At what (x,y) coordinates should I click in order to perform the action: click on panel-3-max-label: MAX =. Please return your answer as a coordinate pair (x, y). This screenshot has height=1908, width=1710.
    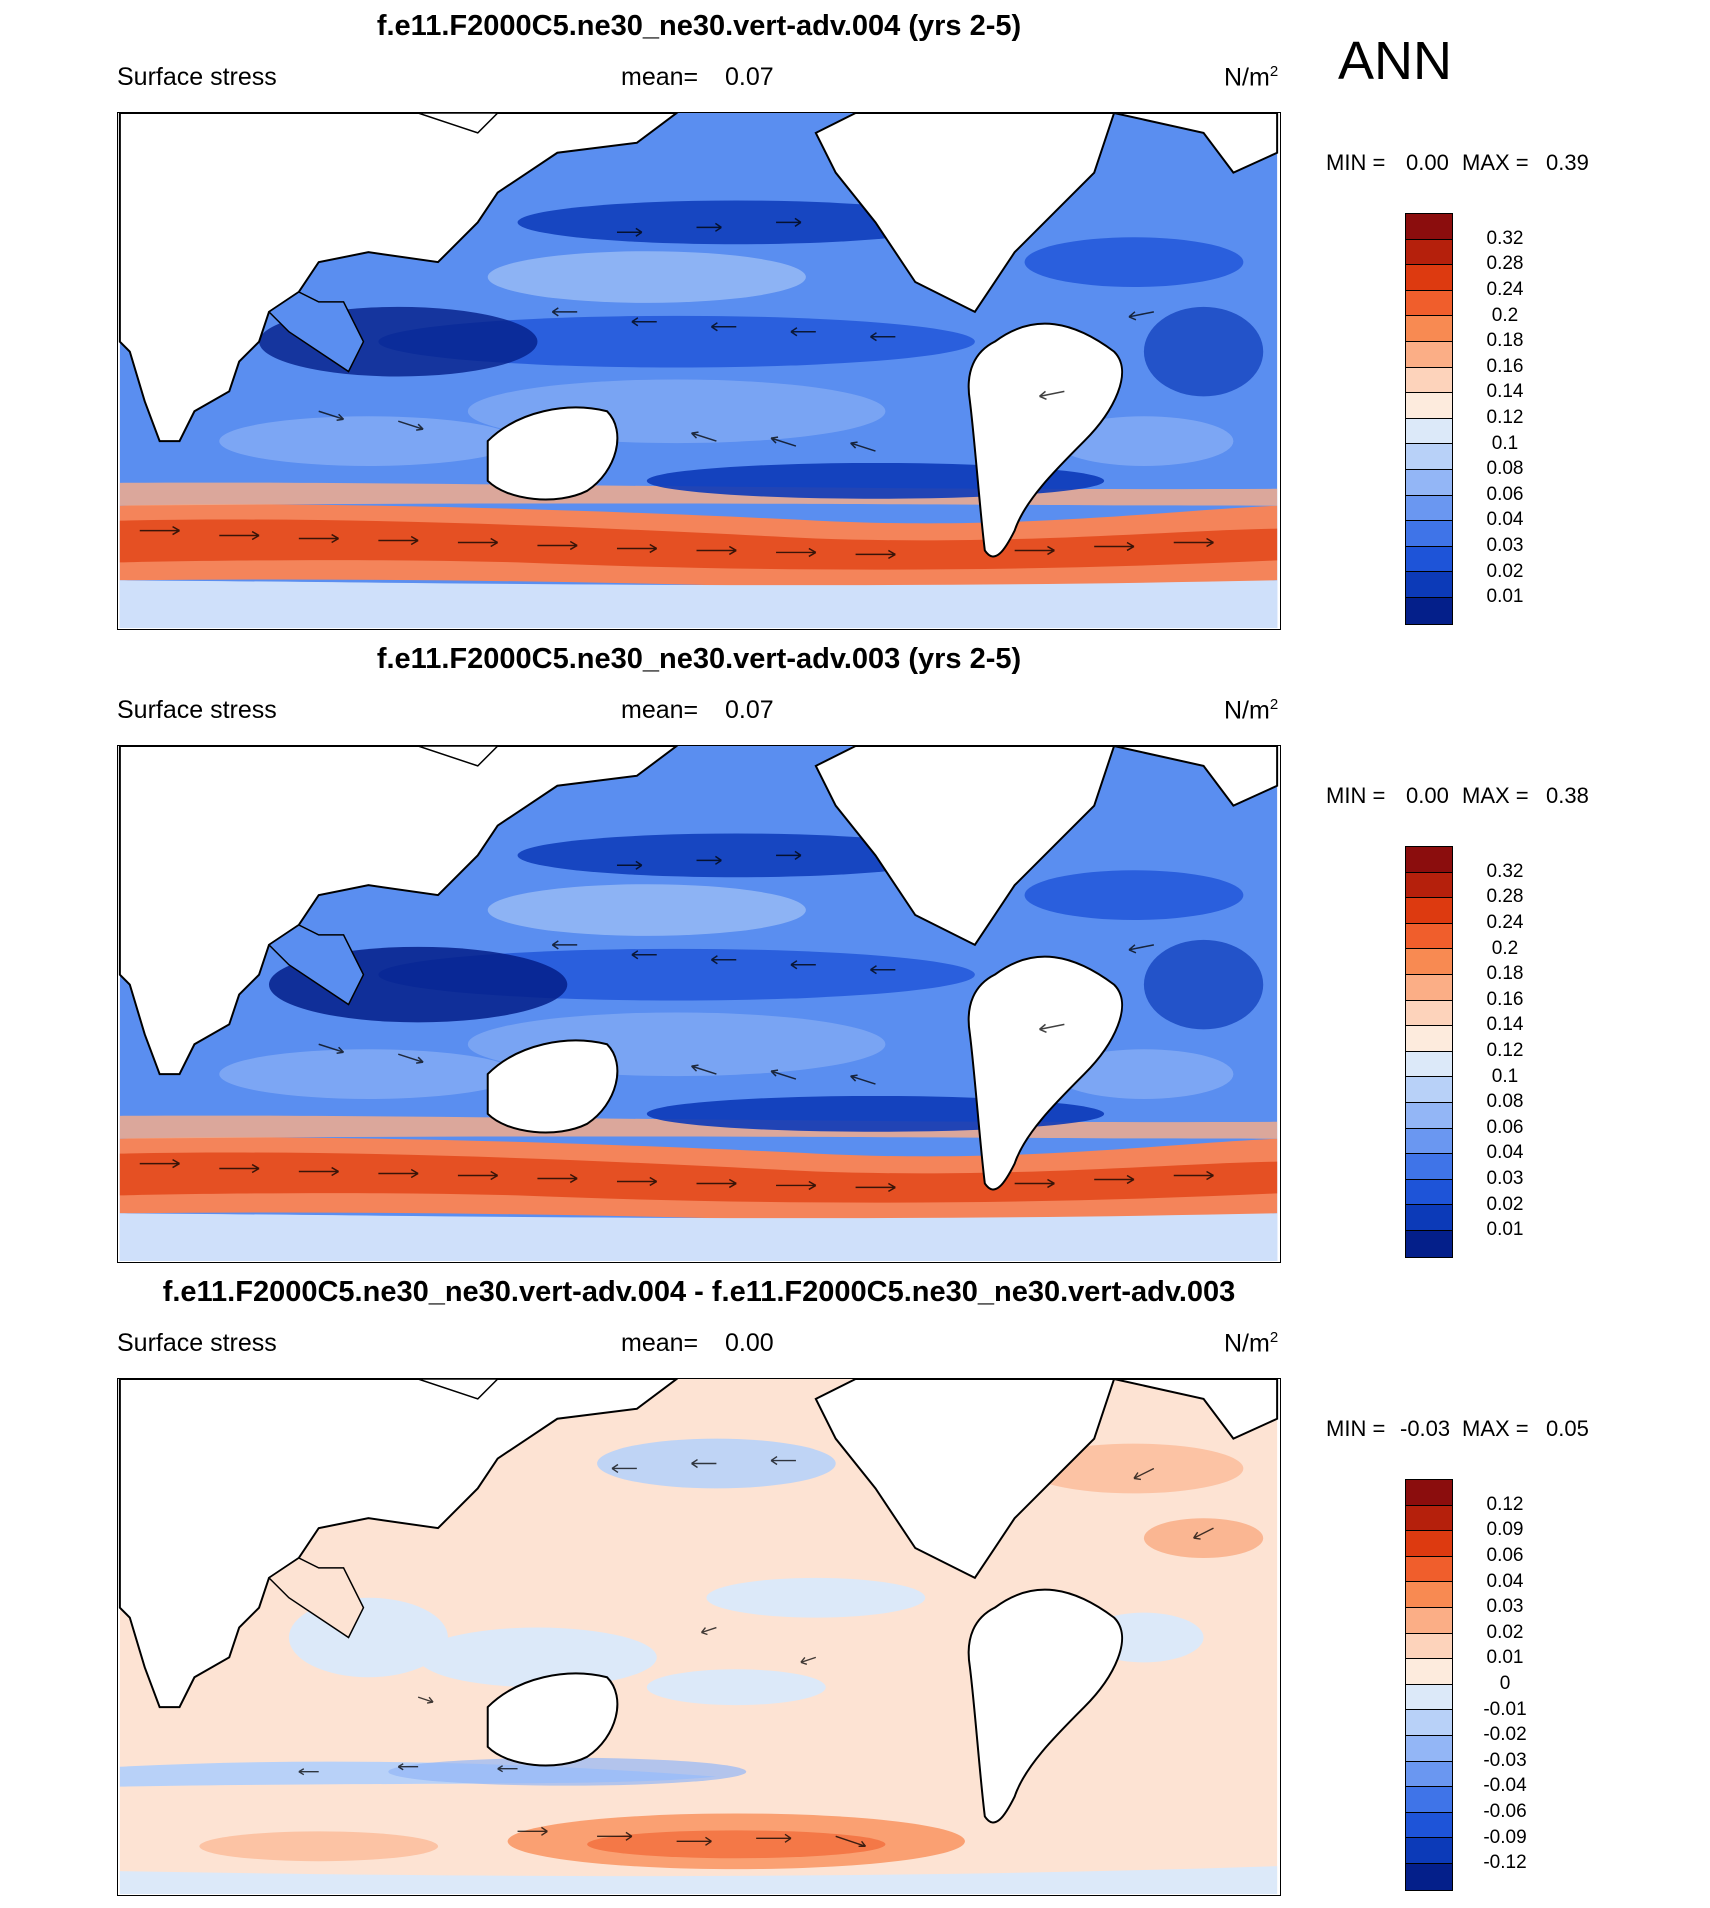
    Looking at the image, I should click on (1495, 1428).